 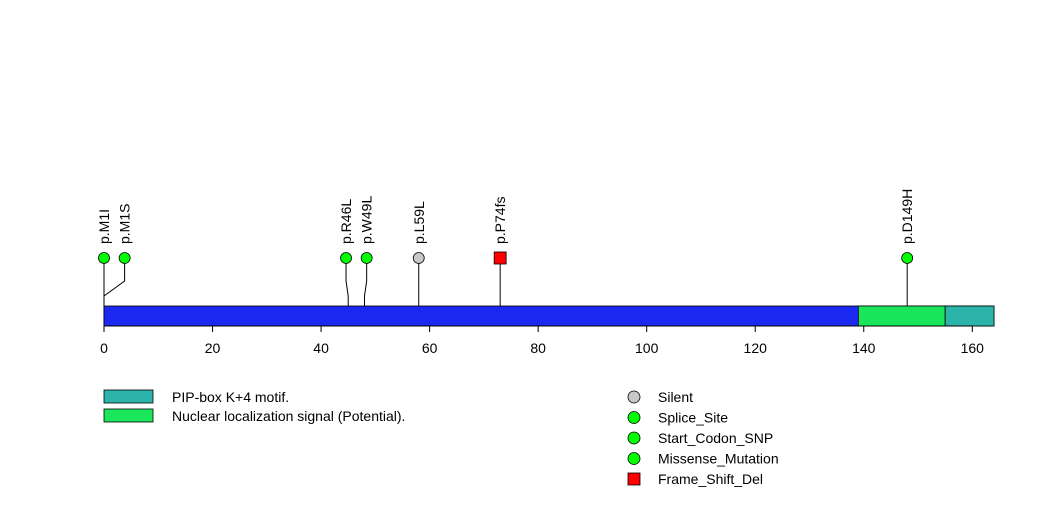 What do you see at coordinates (538, 348) in the screenshot?
I see `x-tick-label-80: 80` at bounding box center [538, 348].